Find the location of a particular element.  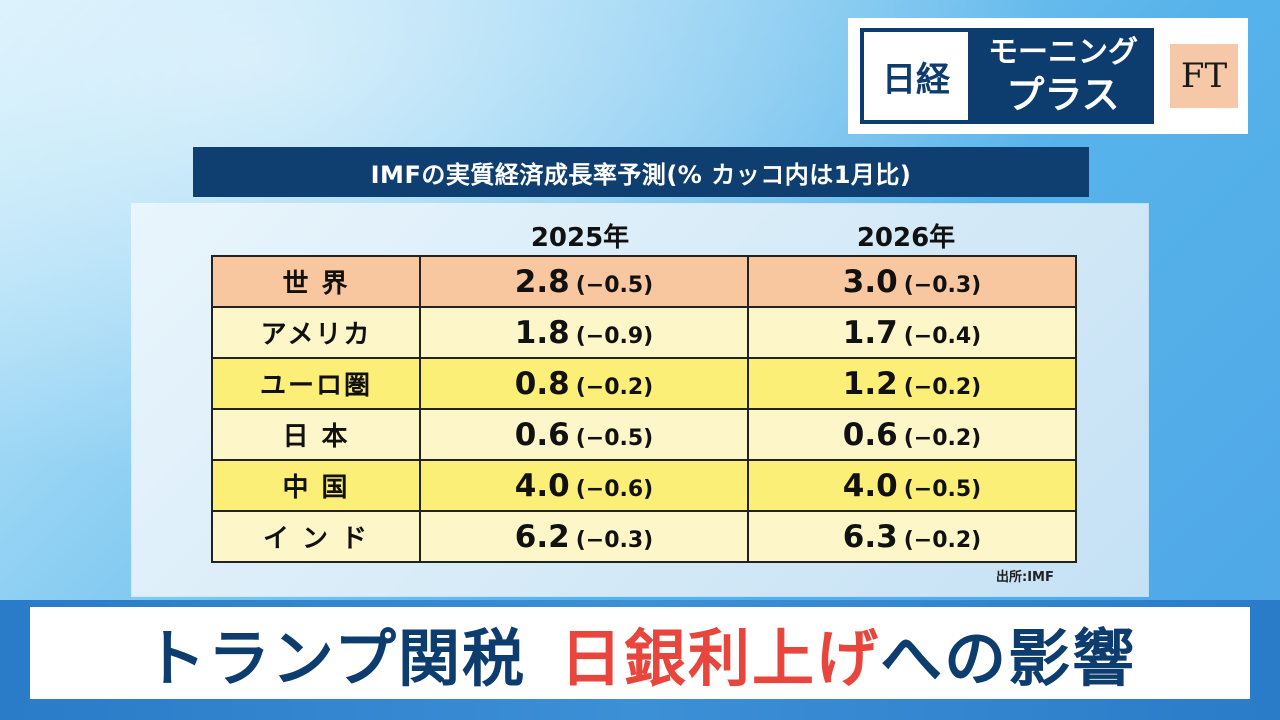

ft-logo-text: FT is located at coordinates (1204, 76).